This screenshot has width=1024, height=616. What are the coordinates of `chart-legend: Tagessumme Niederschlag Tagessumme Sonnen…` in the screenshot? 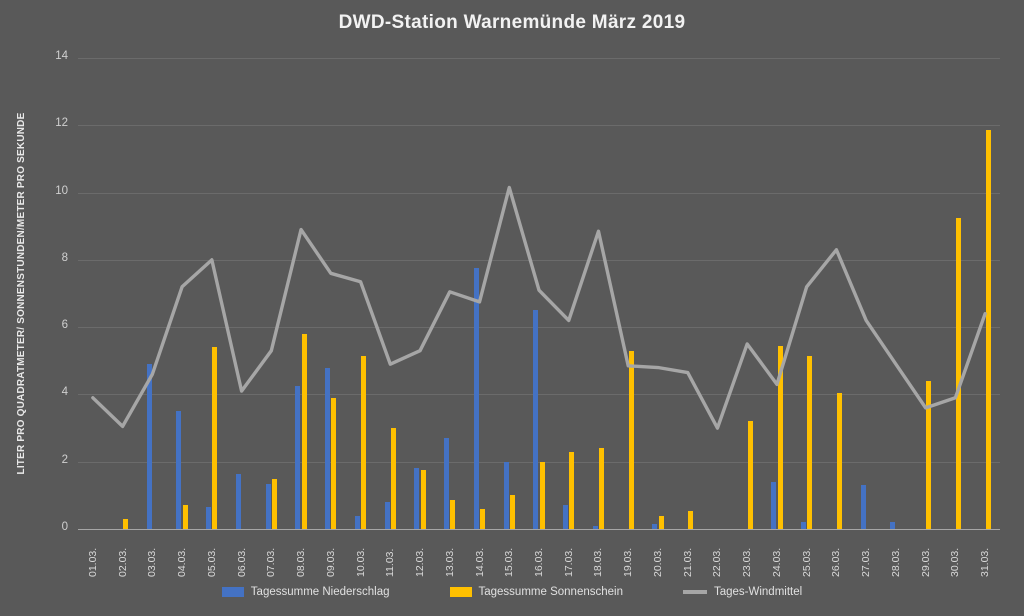 It's located at (512, 592).